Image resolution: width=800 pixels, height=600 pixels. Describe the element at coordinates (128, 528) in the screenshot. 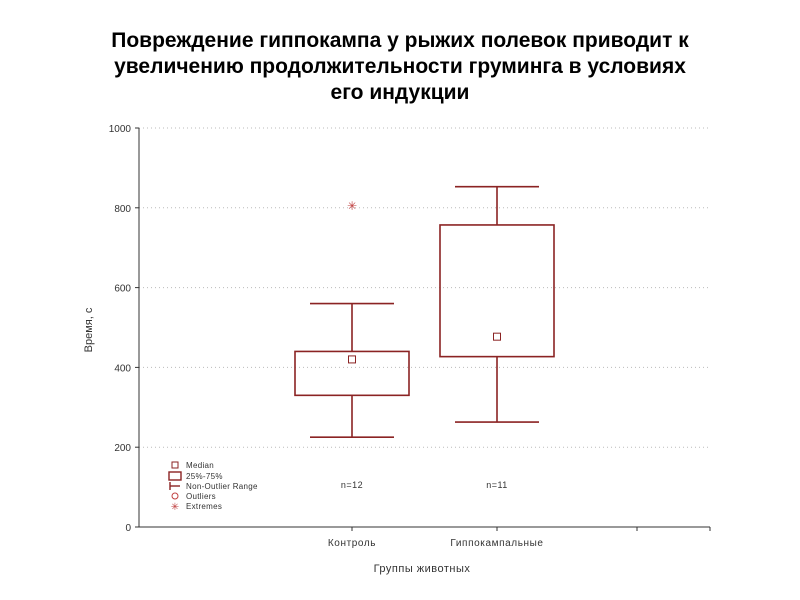

I see `y-tick-label: 0` at that location.